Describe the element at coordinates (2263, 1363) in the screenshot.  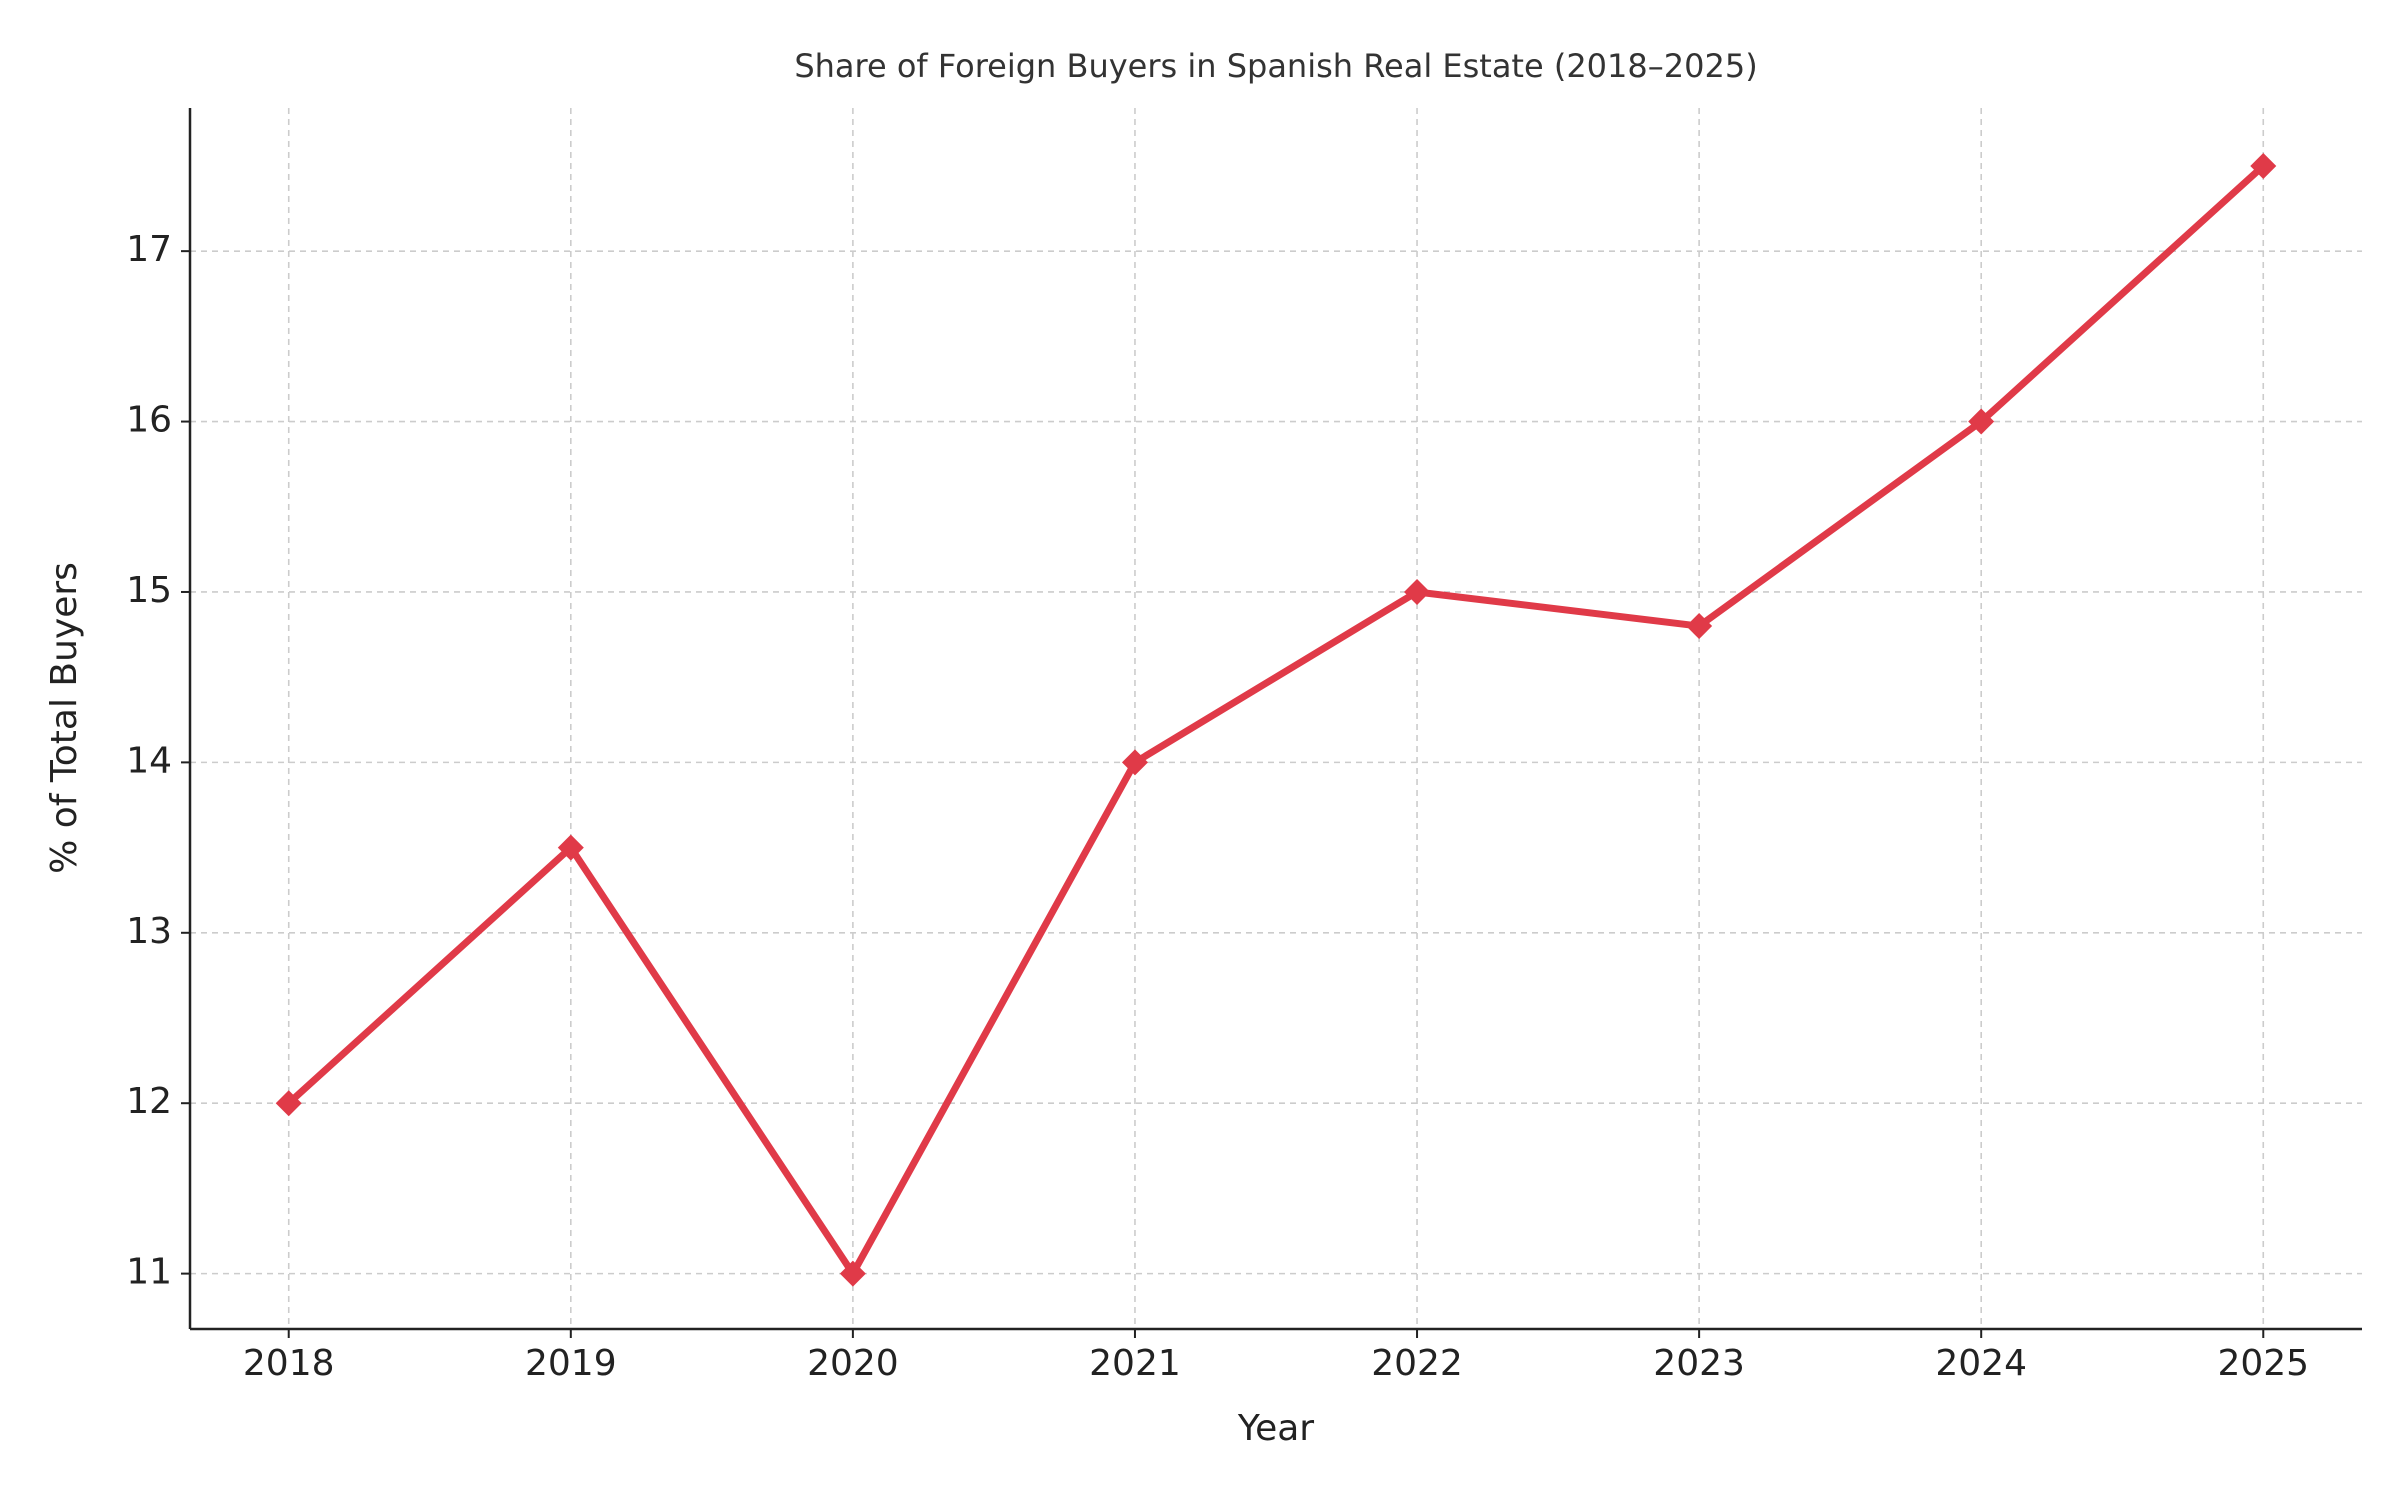
I see `x-tick-label: 2025` at that location.